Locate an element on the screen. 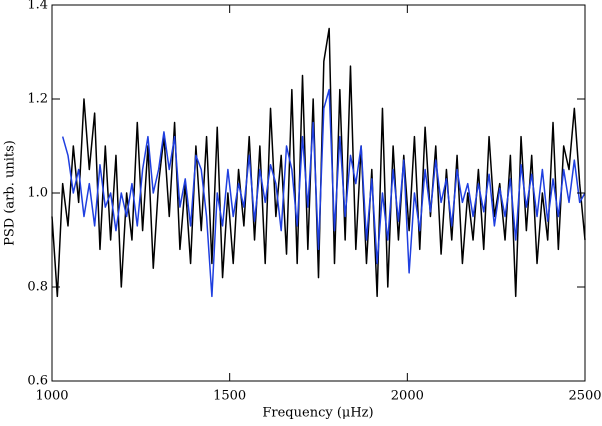 This screenshot has height=426, width=602. x-tick-label: 2500 is located at coordinates (584, 396).